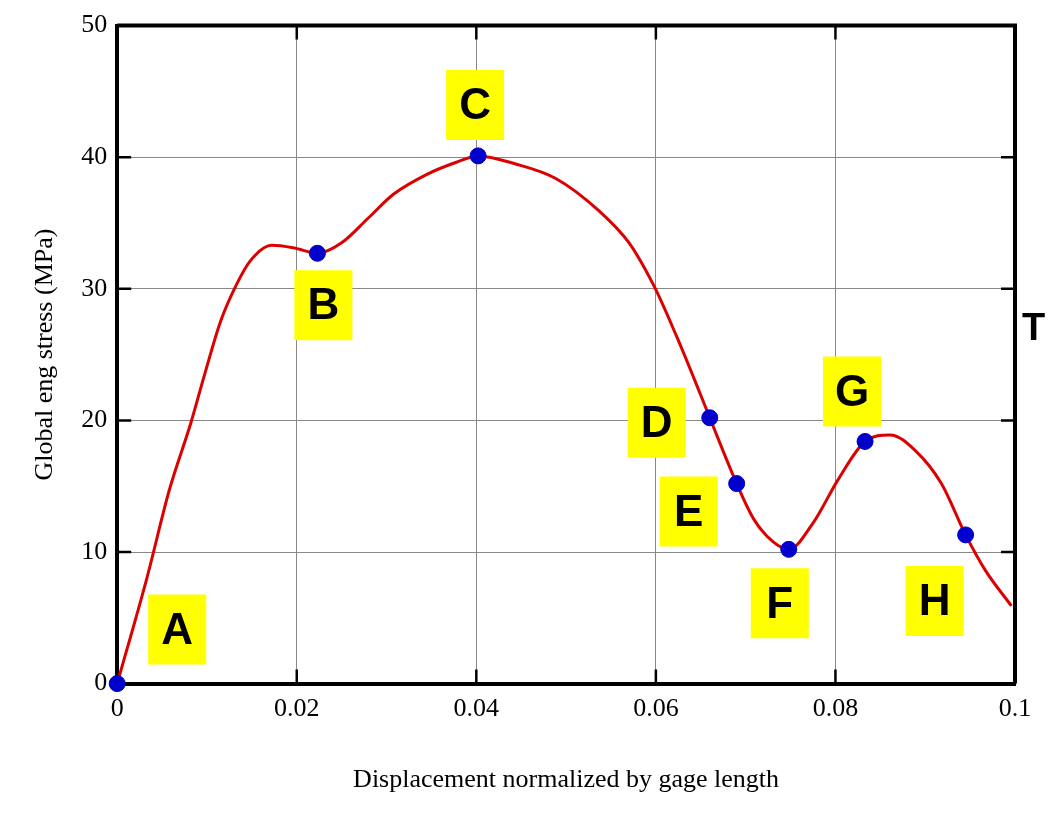 The width and height of the screenshot is (1050, 814). What do you see at coordinates (689, 510) in the screenshot?
I see `annotation: E` at bounding box center [689, 510].